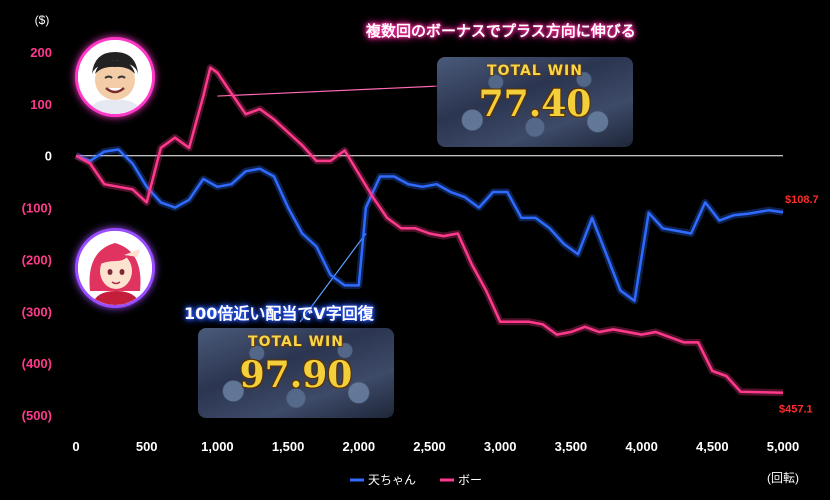  What do you see at coordinates (37, 259) in the screenshot?
I see `y-tick-label: (200)` at bounding box center [37, 259].